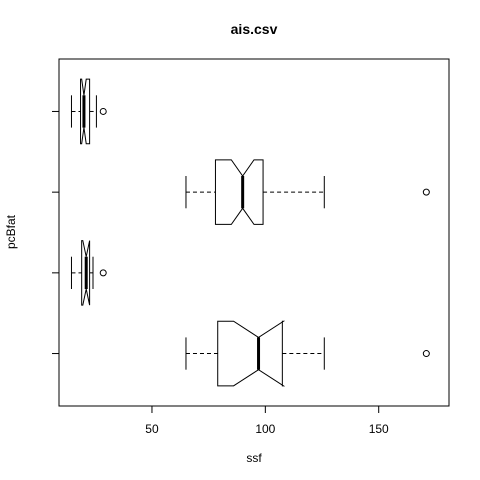  What do you see at coordinates (152, 429) in the screenshot?
I see `x-tick-label: 50` at bounding box center [152, 429].